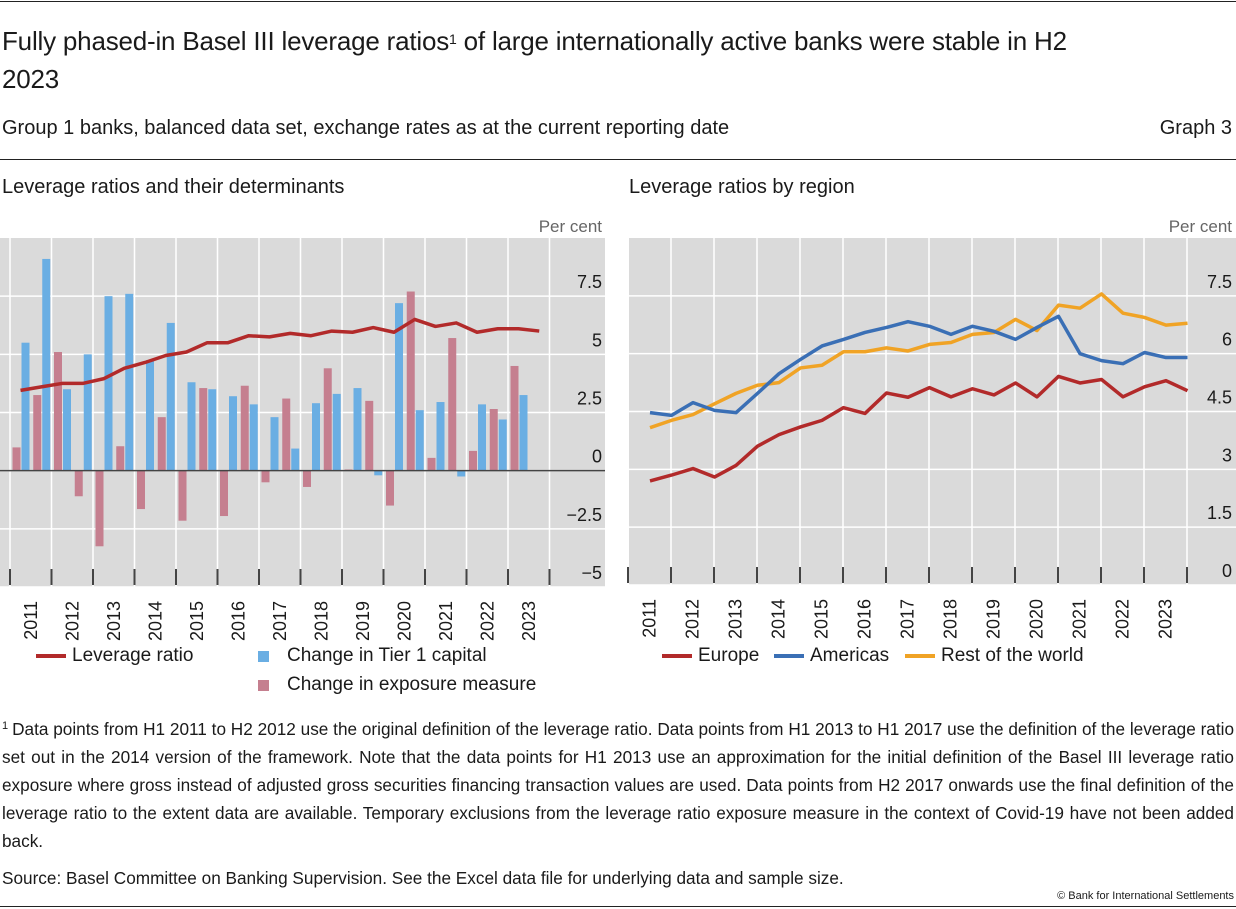  Describe the element at coordinates (729, 655) in the screenshot. I see `legend-label: Europe` at that location.